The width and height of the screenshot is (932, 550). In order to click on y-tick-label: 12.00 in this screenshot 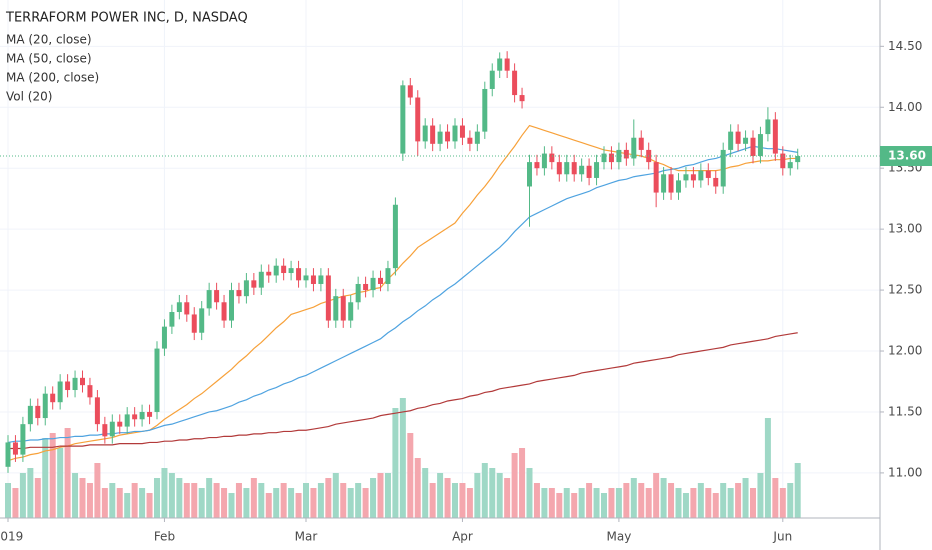, I will do `click(905, 351)`.